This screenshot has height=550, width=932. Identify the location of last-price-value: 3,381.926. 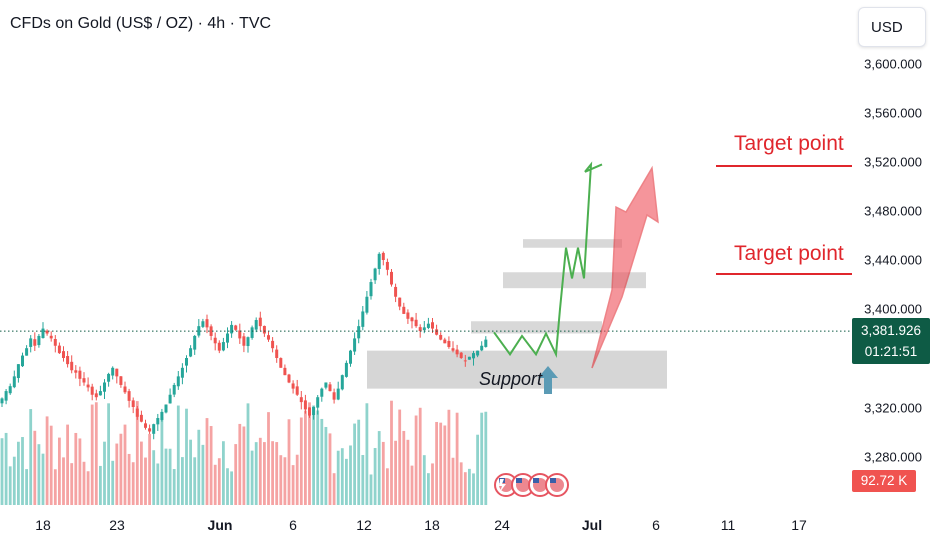
(891, 330).